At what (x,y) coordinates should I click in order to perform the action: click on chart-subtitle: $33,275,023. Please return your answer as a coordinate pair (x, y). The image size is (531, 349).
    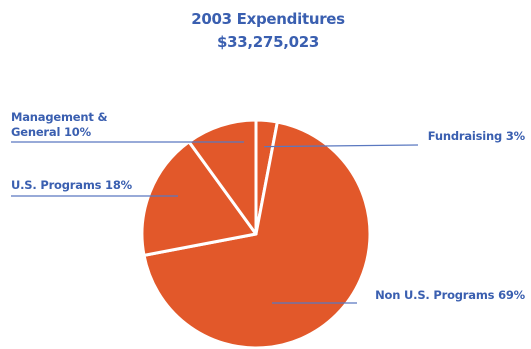
    Looking at the image, I should click on (268, 42).